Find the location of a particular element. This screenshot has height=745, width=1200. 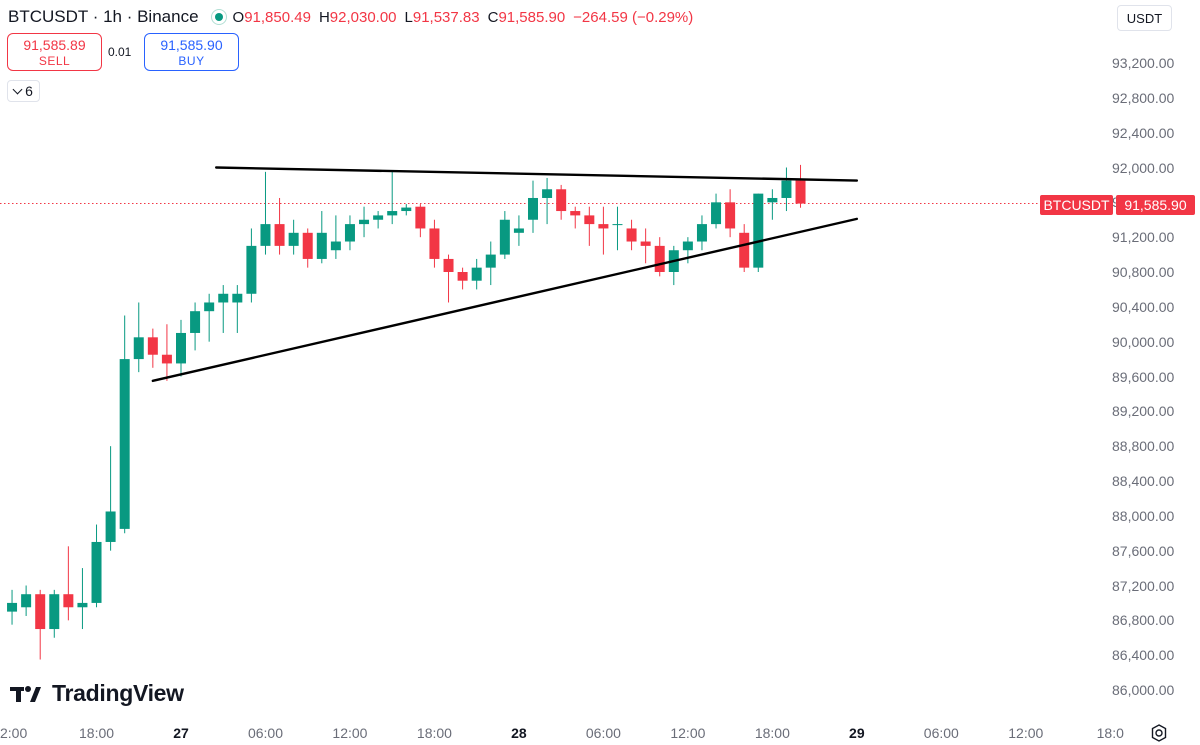

tradingview-logo-icon is located at coordinates (25, 693).